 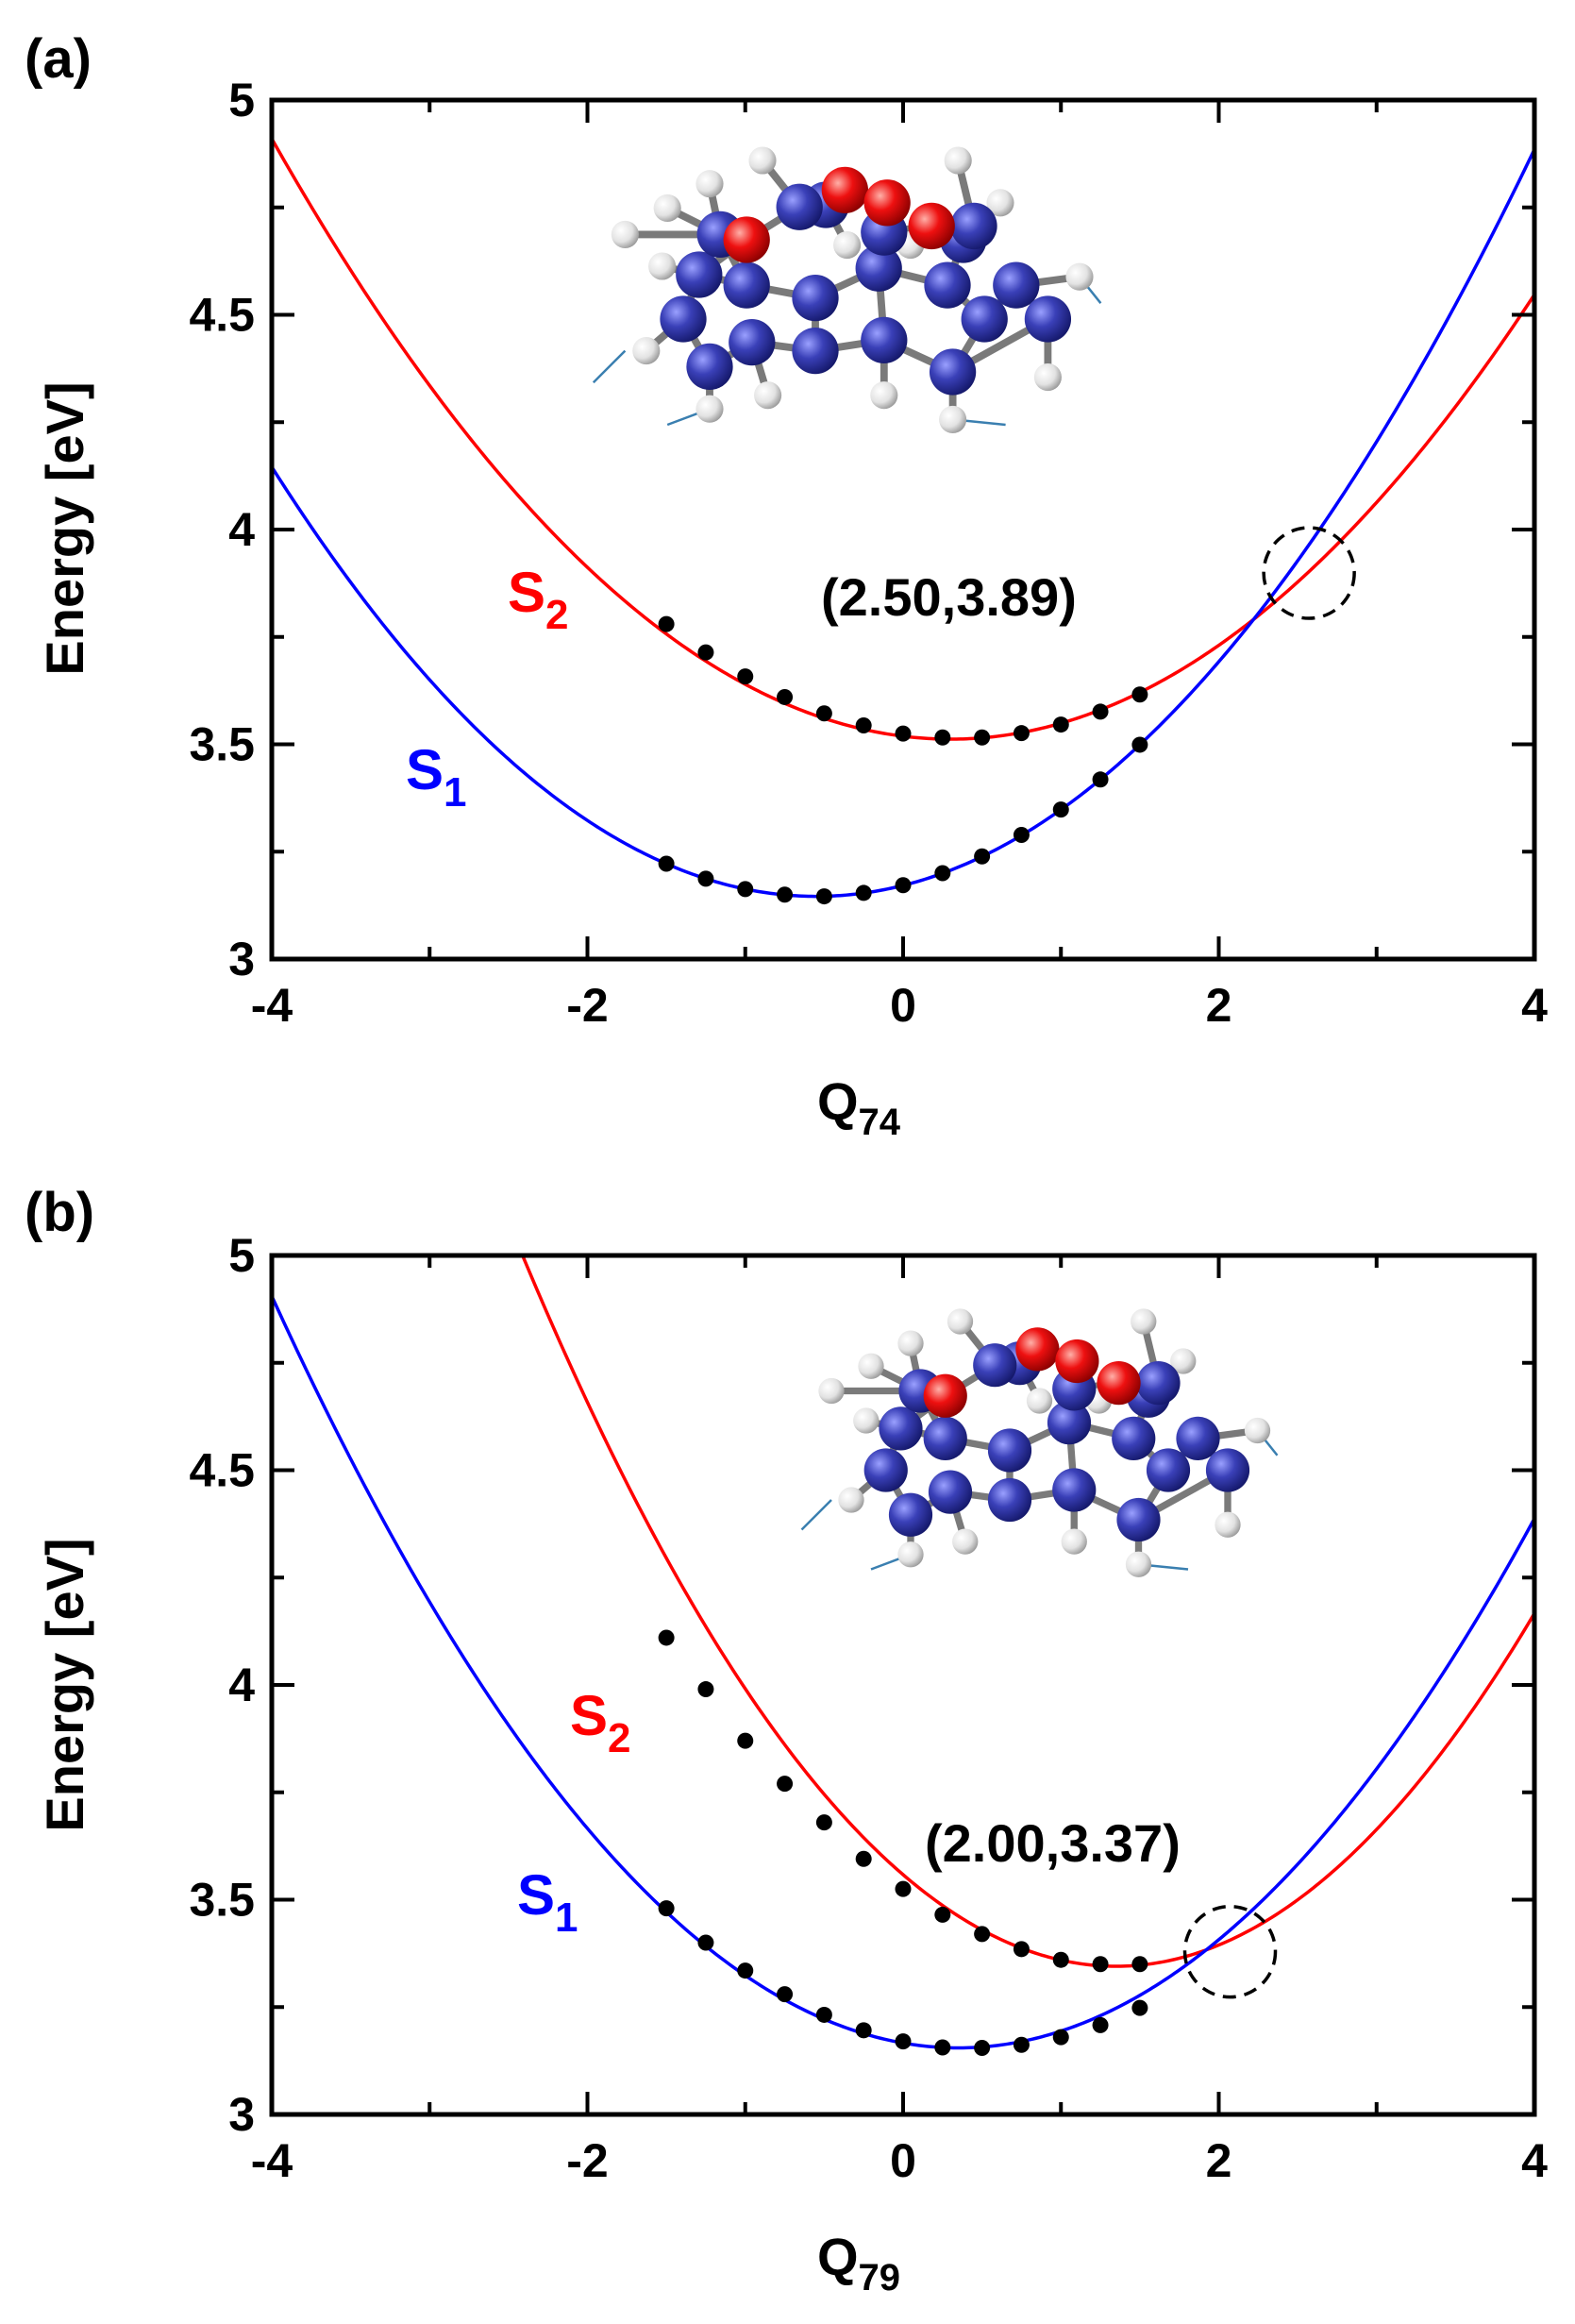 I want to click on crossing-annotation: (2.50,3.89), so click(x=949, y=597).